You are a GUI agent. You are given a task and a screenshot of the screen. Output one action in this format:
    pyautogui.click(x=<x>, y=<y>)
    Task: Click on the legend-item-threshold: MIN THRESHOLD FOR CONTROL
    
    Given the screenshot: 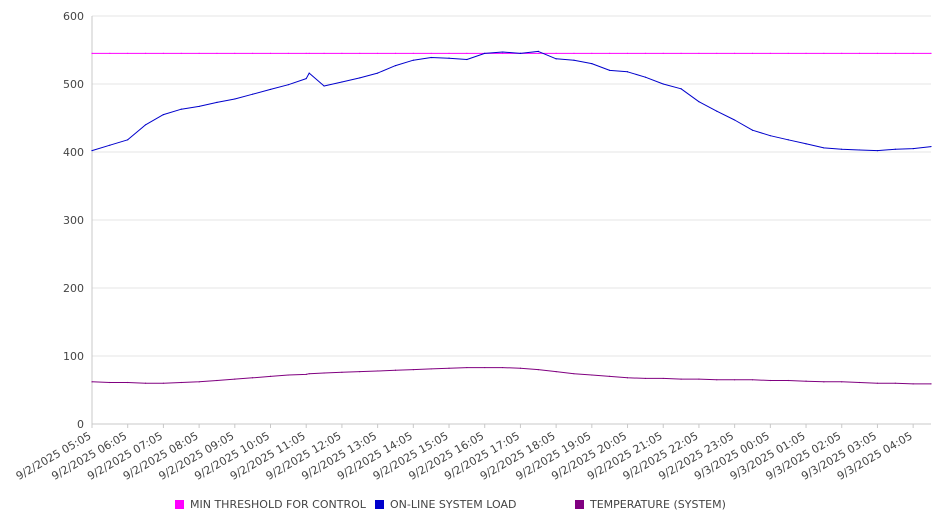 What is the action you would take?
    pyautogui.click(x=270, y=504)
    